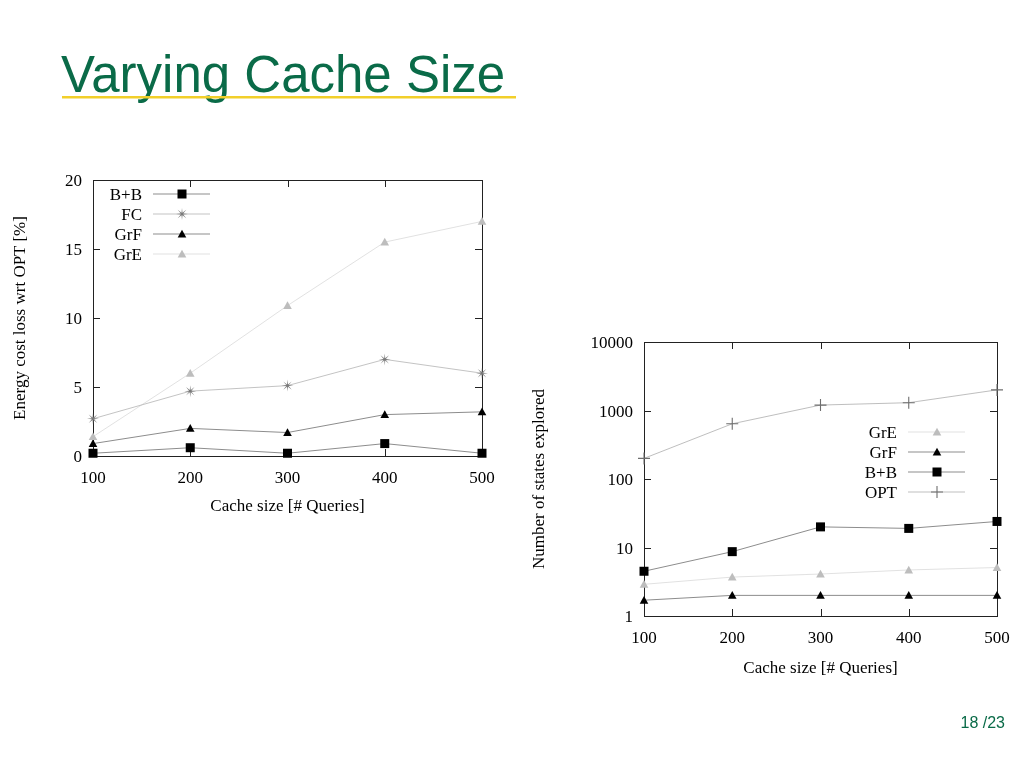  What do you see at coordinates (983, 722) in the screenshot?
I see `text: 18 /23` at bounding box center [983, 722].